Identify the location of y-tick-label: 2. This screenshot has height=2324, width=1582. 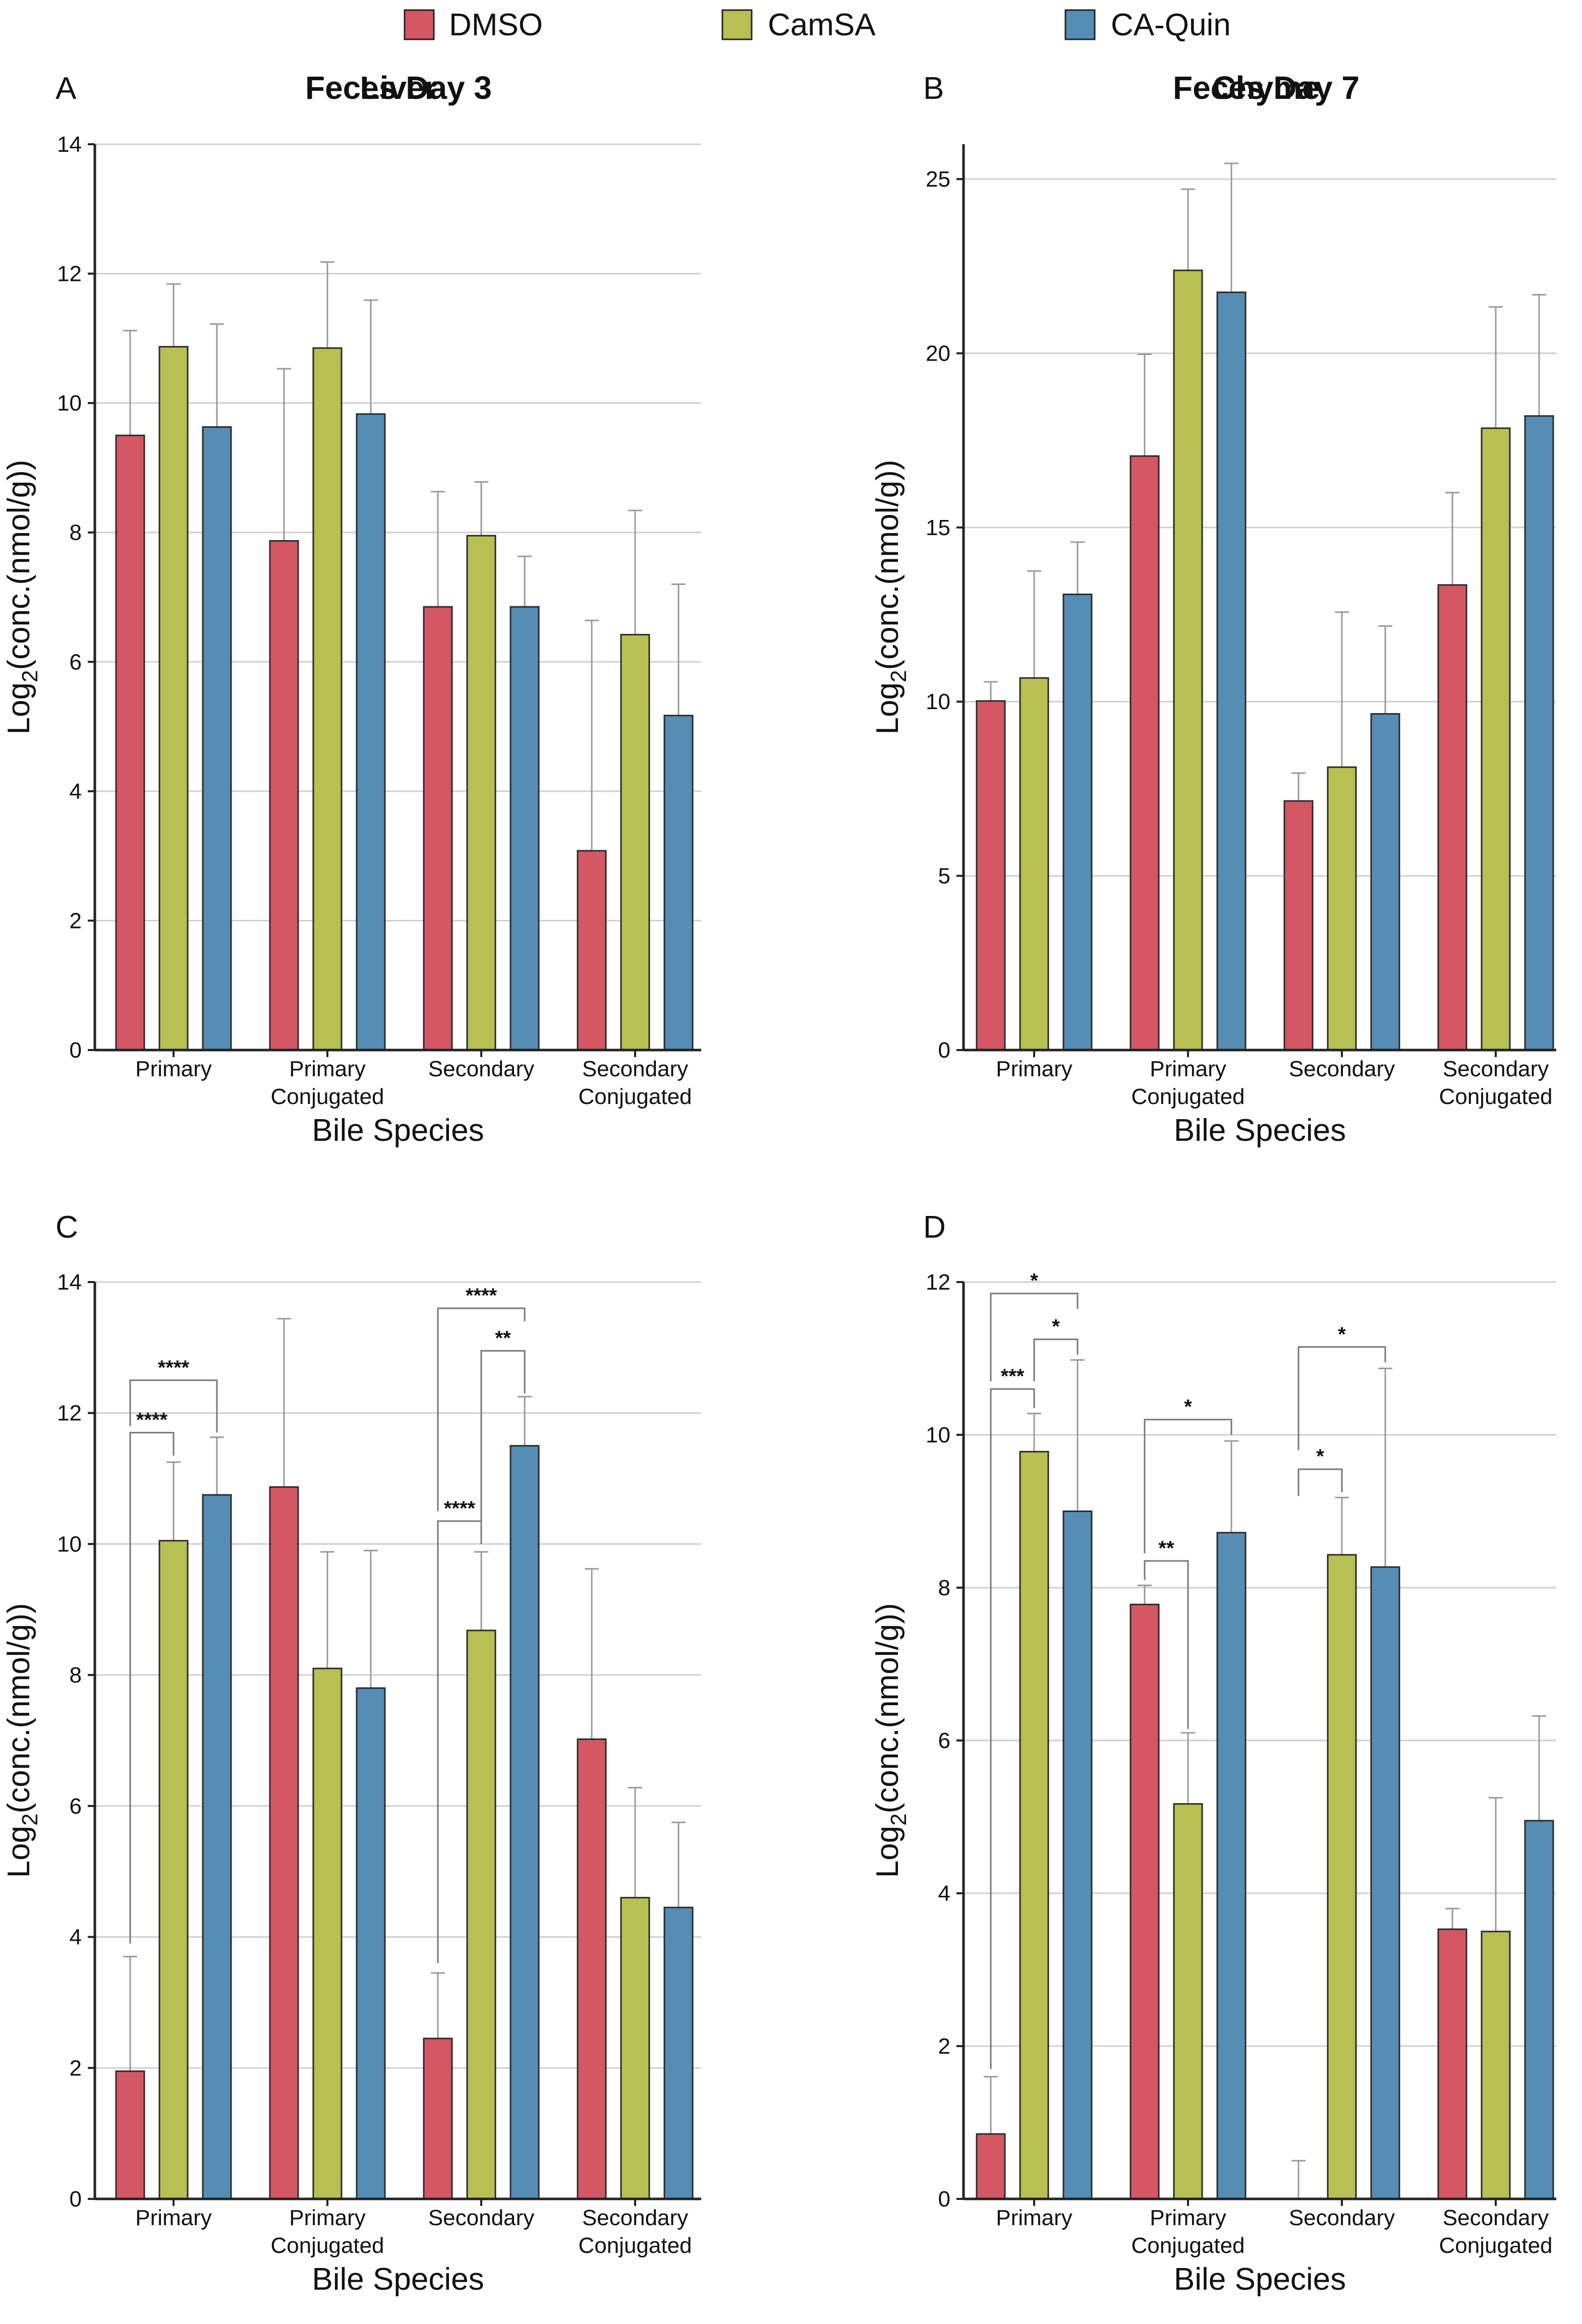
(76, 921).